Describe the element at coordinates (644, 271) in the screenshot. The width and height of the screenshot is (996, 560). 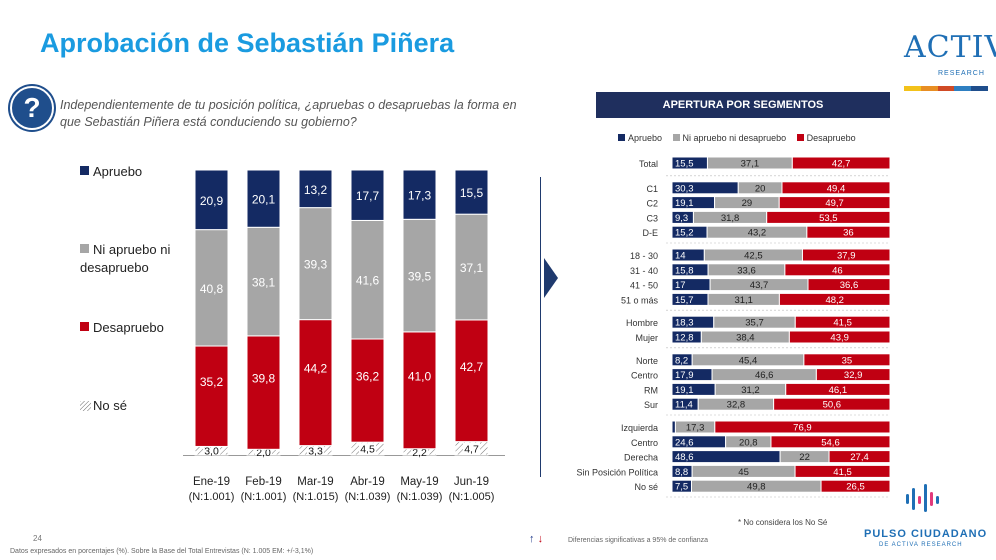
I see `segment-label: 31 - 40` at that location.